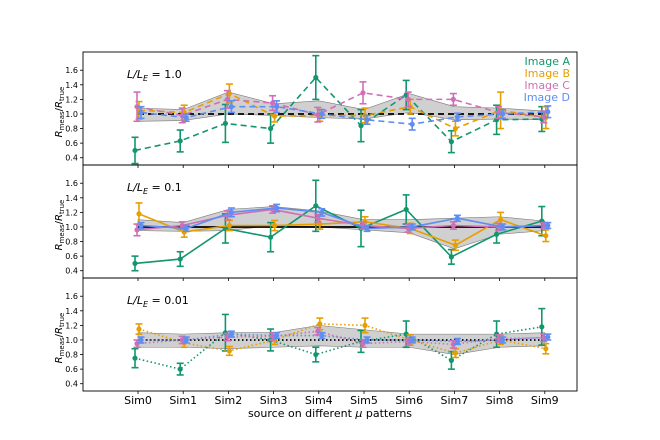 The image size is (660, 440). Describe the element at coordinates (154, 188) in the screenshot. I see `panel-1-label: L/LE = 0.1` at that location.